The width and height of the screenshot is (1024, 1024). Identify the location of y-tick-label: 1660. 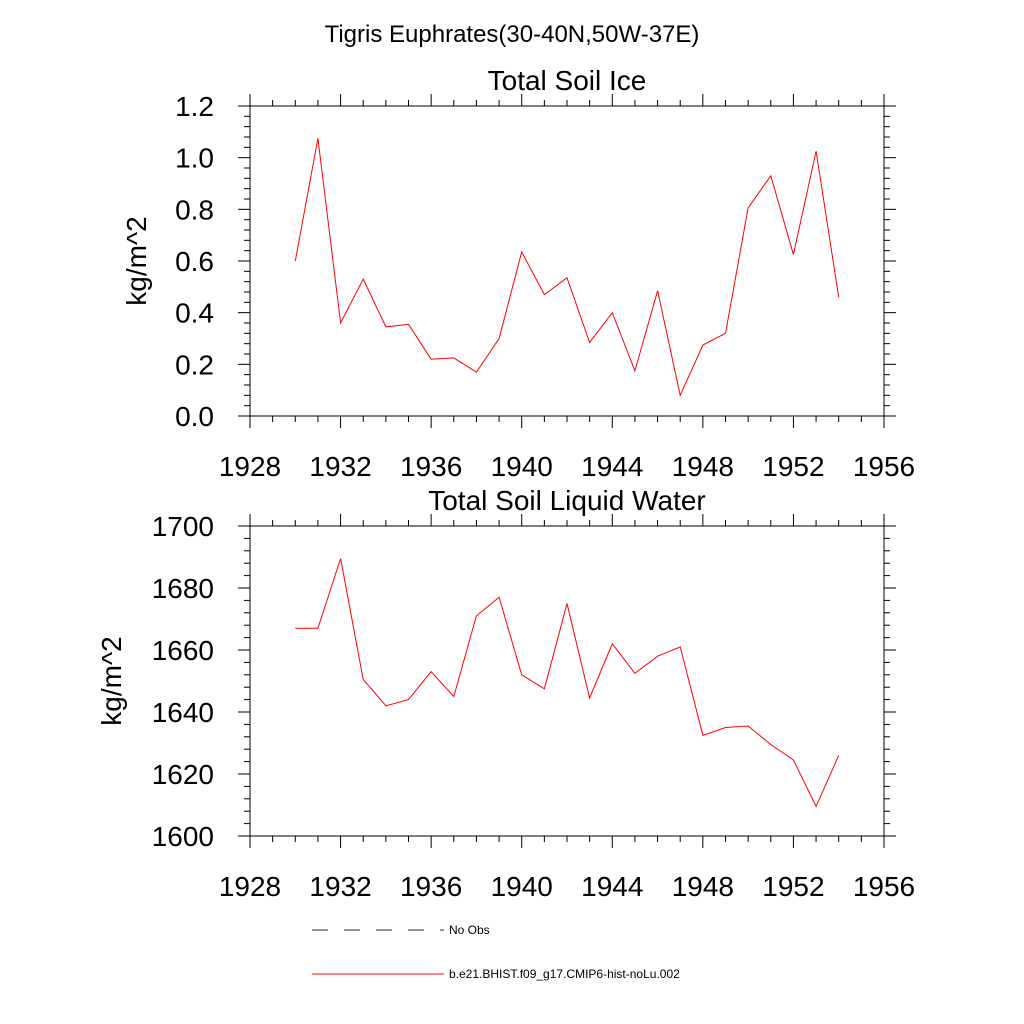
(183, 650).